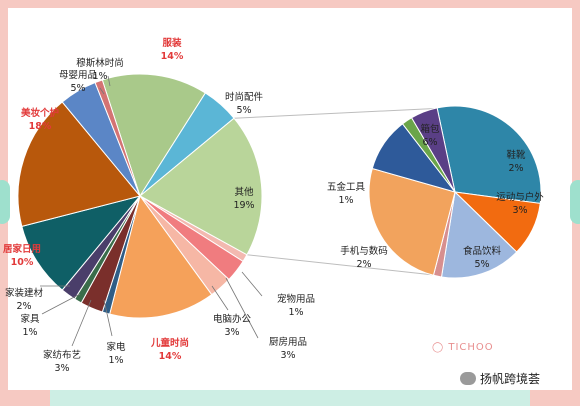  What do you see at coordinates (39, 113) in the screenshot?
I see `main-pie-label-12: 美妆个护` at bounding box center [39, 113].